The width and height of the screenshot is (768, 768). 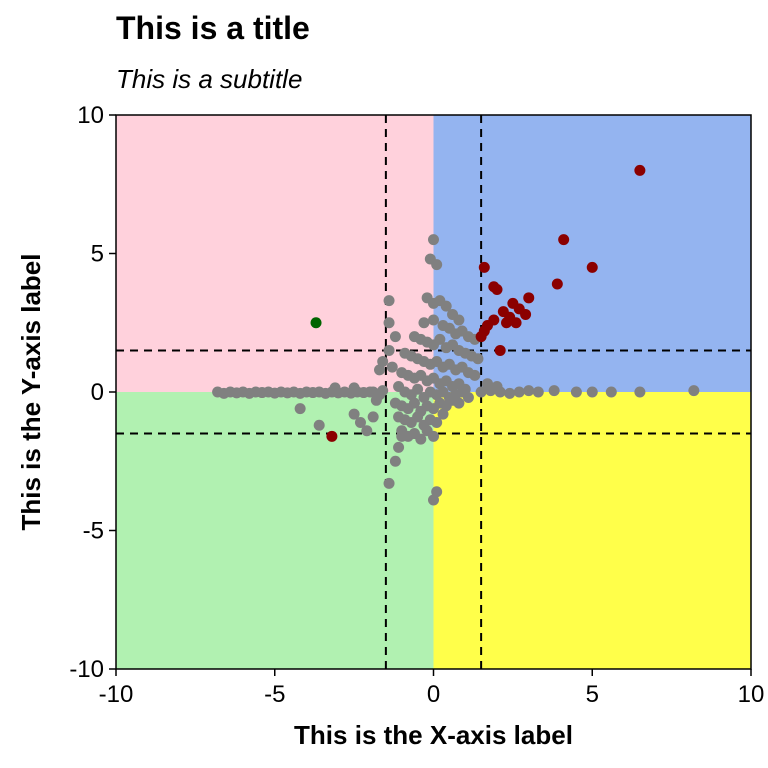 I want to click on y-tick-label: 5, so click(x=97, y=254).